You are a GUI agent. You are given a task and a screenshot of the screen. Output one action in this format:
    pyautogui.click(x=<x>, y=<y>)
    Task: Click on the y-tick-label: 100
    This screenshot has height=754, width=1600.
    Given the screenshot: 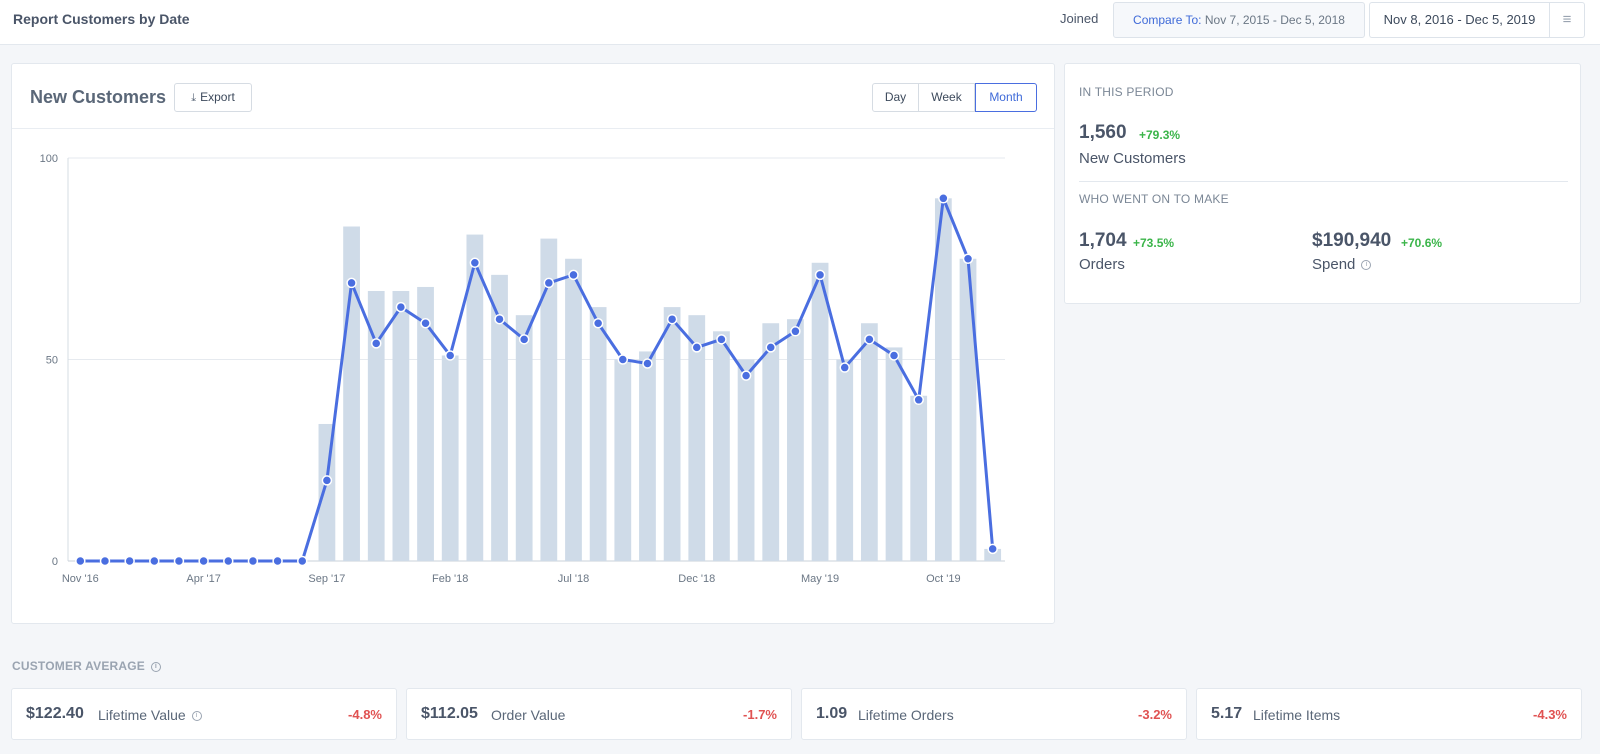 What is the action you would take?
    pyautogui.click(x=49, y=159)
    